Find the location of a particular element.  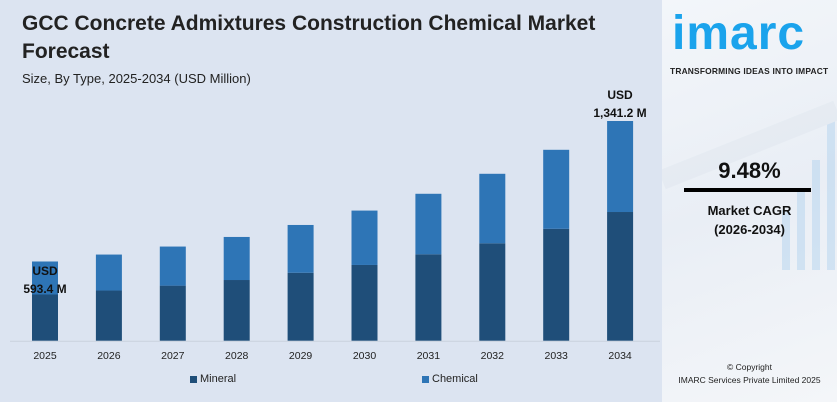

bar-chemical-2032 is located at coordinates (492, 208).